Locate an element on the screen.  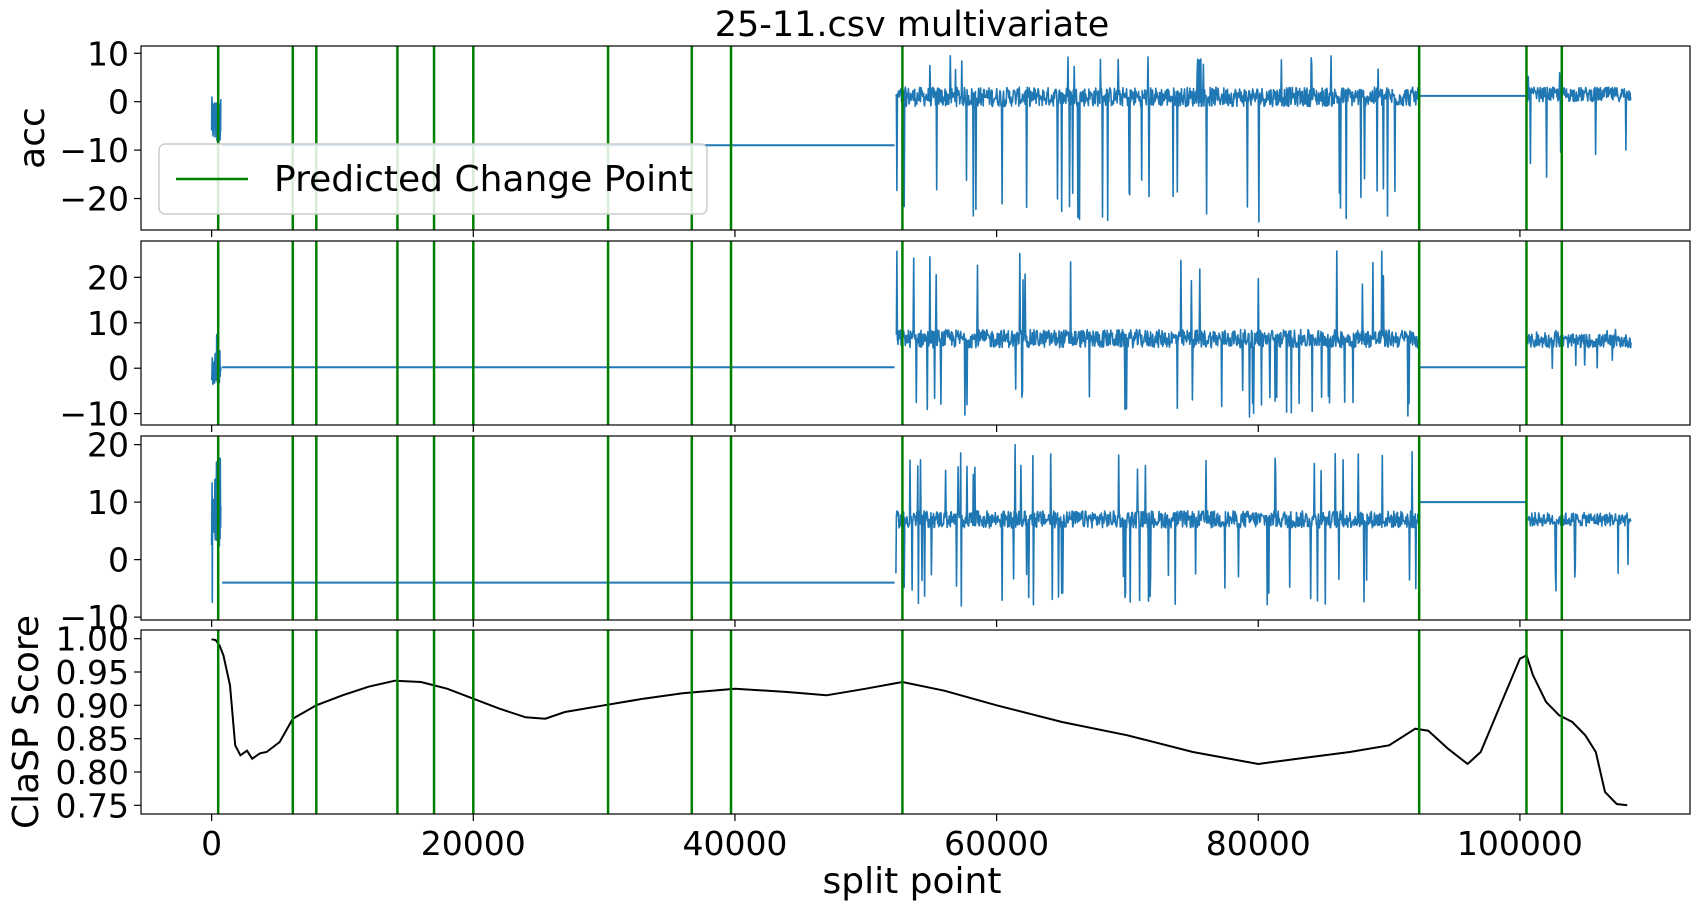
y-tick-label: 1.00 is located at coordinates (92, 639).